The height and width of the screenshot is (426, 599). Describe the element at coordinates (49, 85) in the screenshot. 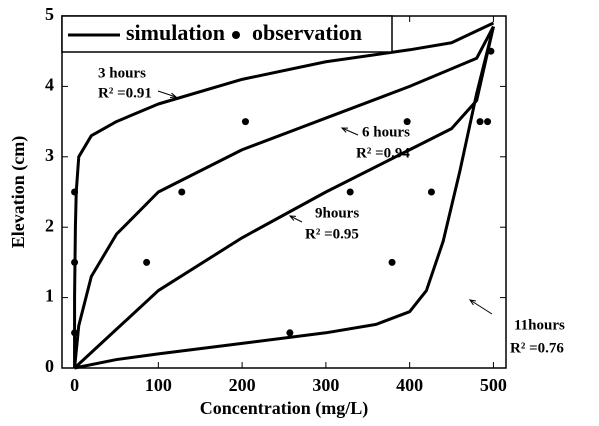

I see `y-tick-label: 4` at that location.